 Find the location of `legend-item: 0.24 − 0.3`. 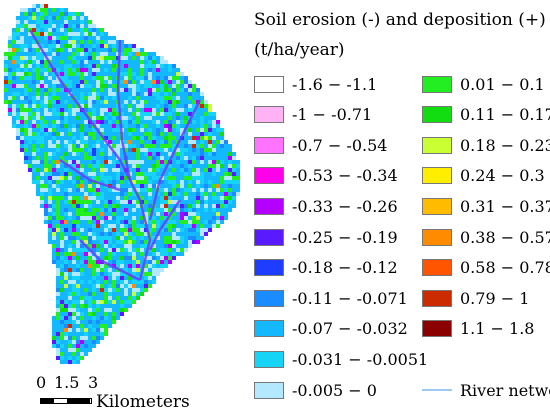

legend-item: 0.24 − 0.3 is located at coordinates (483, 176).